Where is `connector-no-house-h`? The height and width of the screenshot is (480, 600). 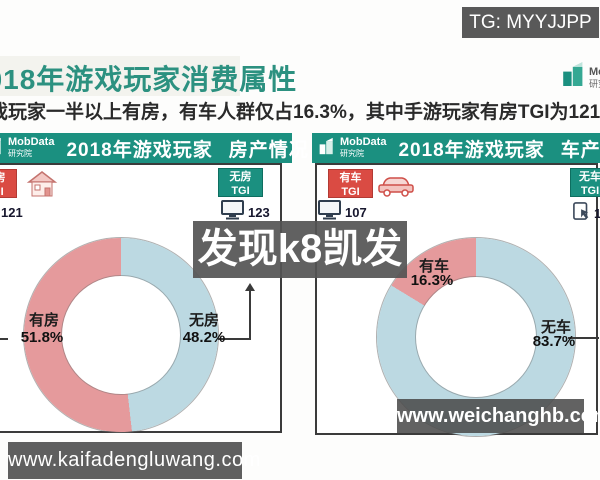 connector-no-house-h is located at coordinates (234, 339).